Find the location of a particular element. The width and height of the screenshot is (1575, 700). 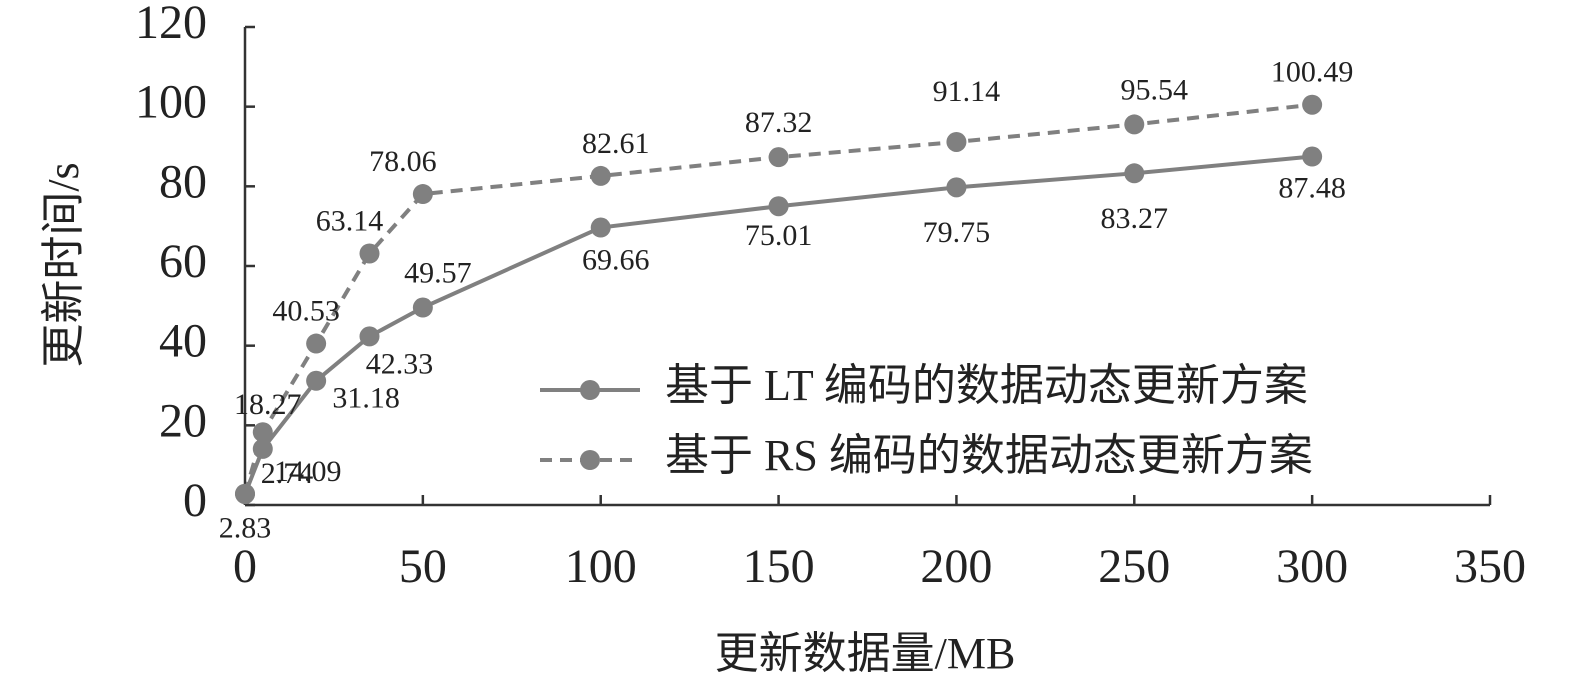

data-label: 2.83 is located at coordinates (245, 528).